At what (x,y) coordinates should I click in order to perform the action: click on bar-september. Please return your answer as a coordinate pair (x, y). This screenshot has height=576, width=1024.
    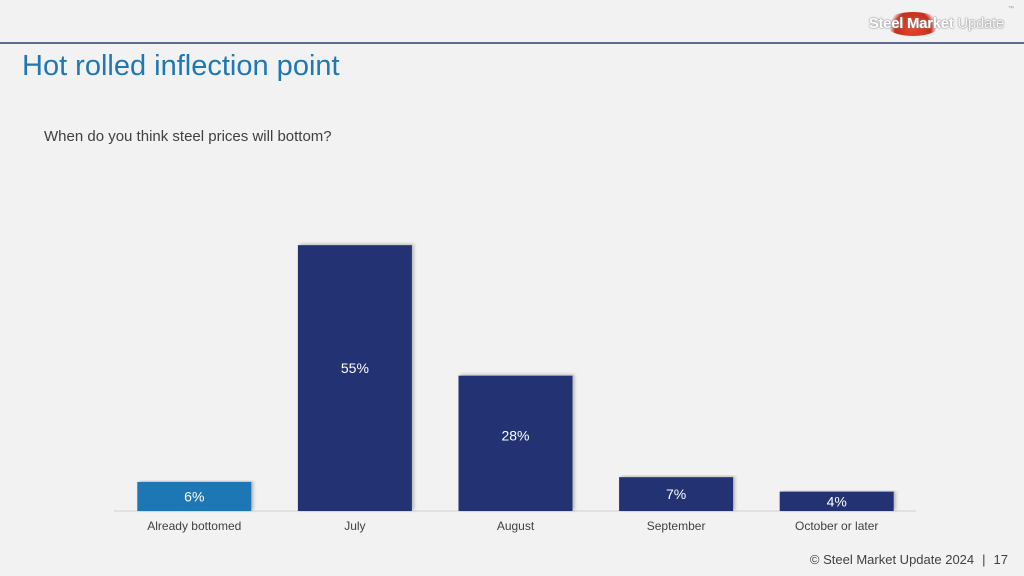
    Looking at the image, I should click on (676, 494).